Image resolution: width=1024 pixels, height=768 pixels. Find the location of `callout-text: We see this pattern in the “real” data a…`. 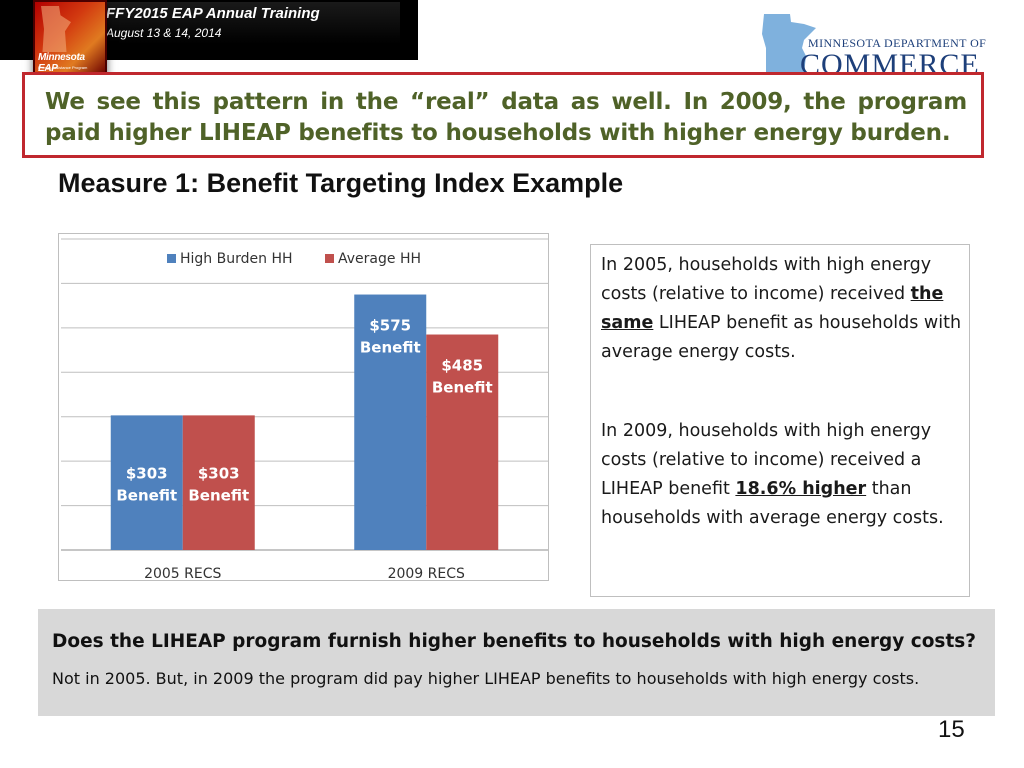

callout-text: We see this pattern in the “real” data a… is located at coordinates (506, 117).